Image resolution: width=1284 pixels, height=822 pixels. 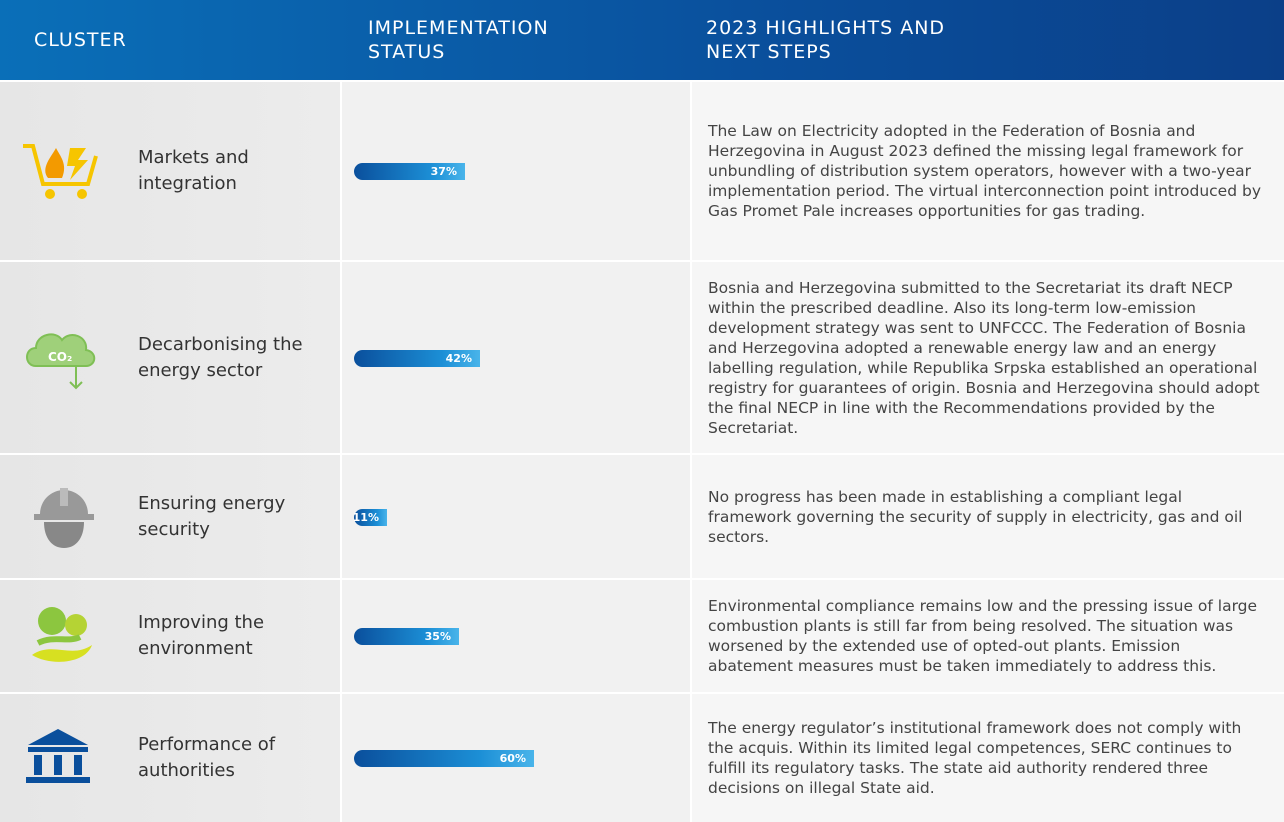 I want to click on cluster-cell: Markets and integration, so click(x=170, y=171).